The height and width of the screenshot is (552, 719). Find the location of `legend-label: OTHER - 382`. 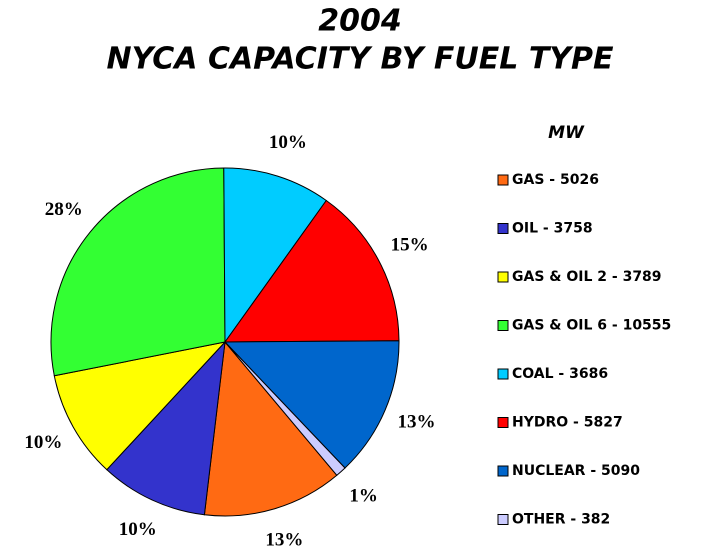

legend-label: OTHER - 382 is located at coordinates (561, 520).